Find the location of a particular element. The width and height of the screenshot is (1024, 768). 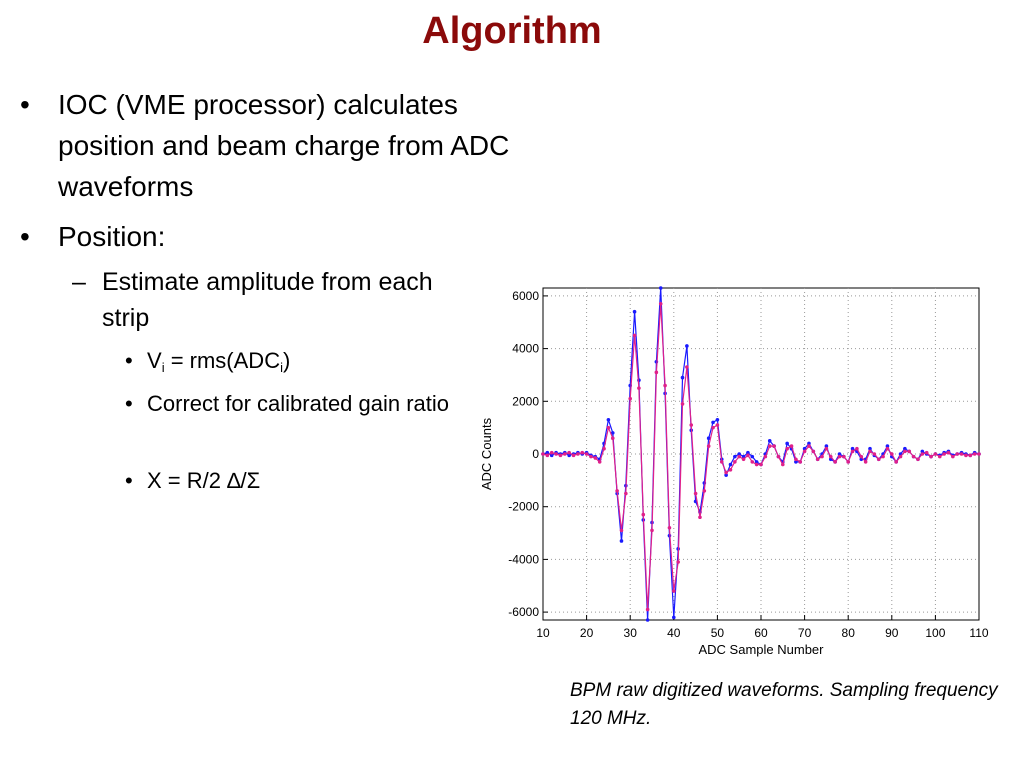

y-tick-label: -2000 is located at coordinates (523, 507).